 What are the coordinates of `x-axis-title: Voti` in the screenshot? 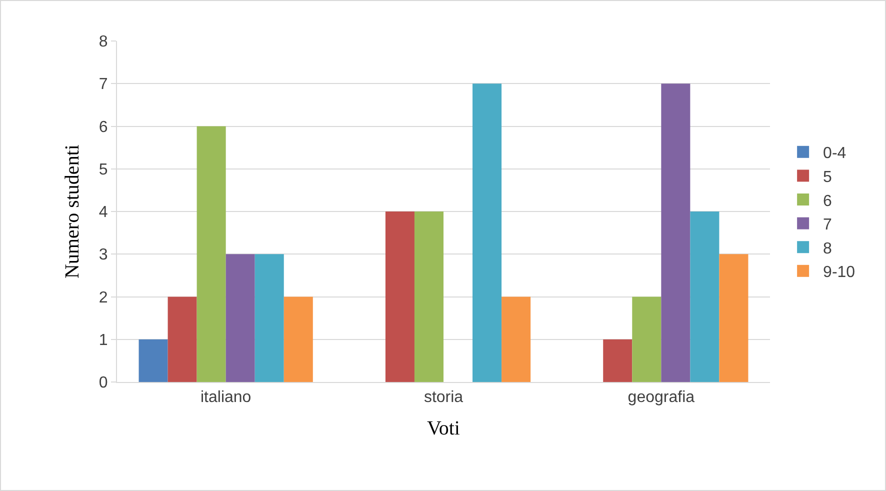 It's located at (443, 429).